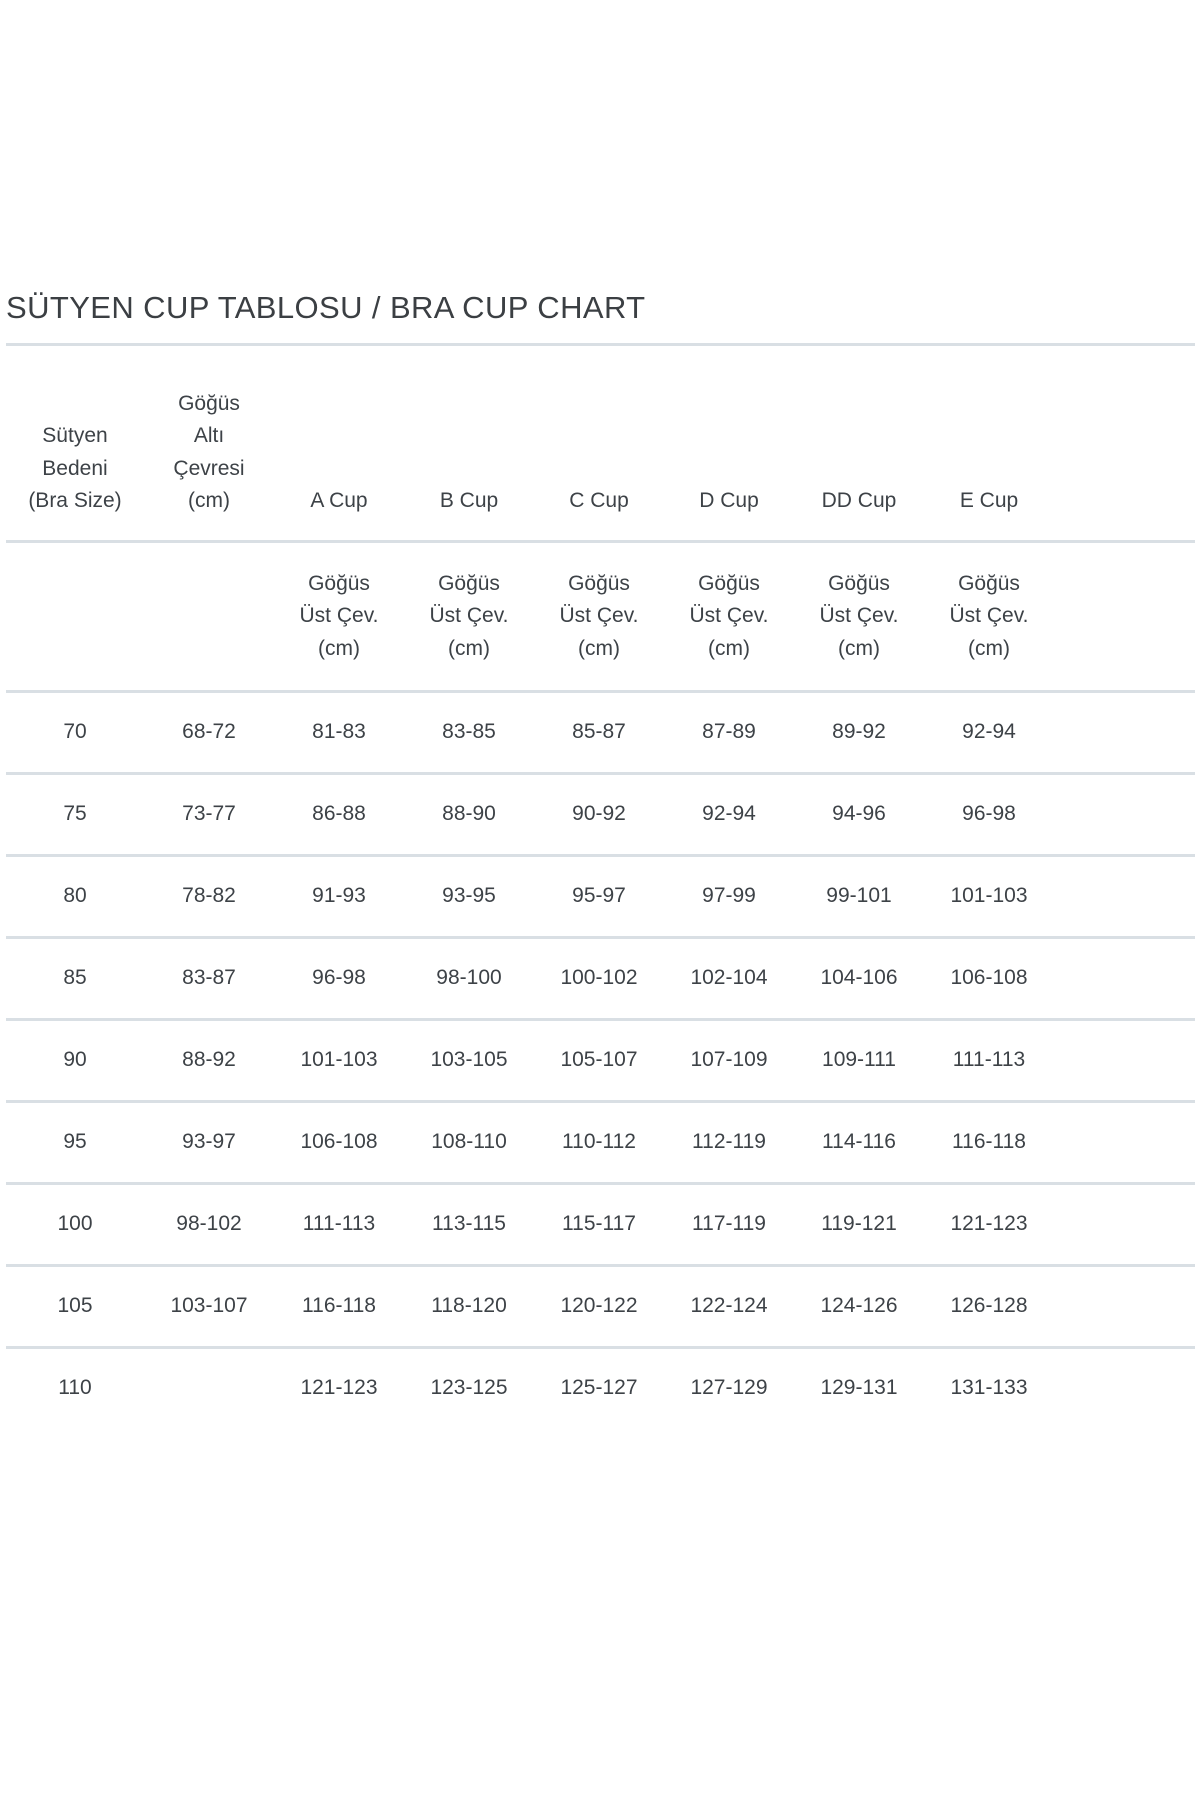  Describe the element at coordinates (209, 733) in the screenshot. I see `table-cell: 68-72` at that location.